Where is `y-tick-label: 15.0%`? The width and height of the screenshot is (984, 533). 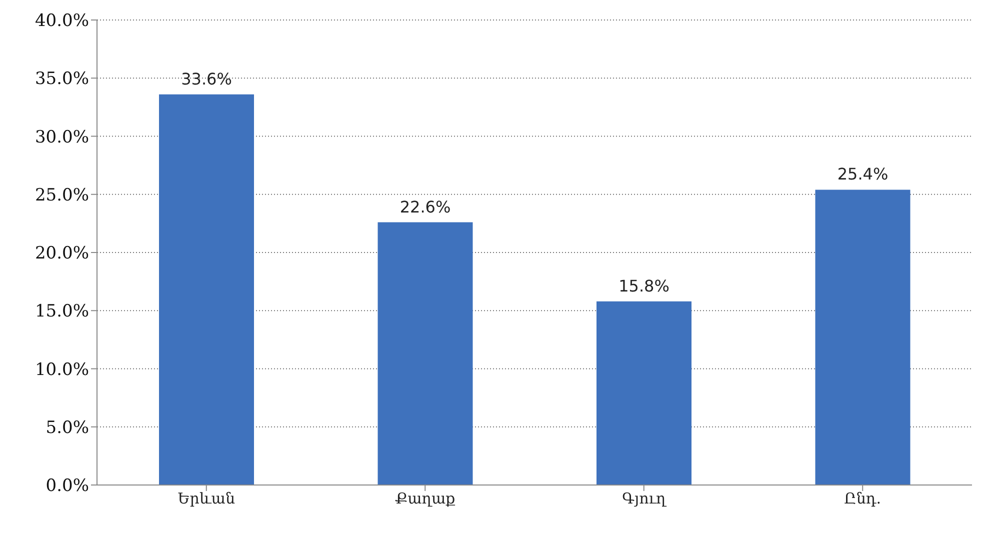
y-tick-label: 15.0% is located at coordinates (61, 312).